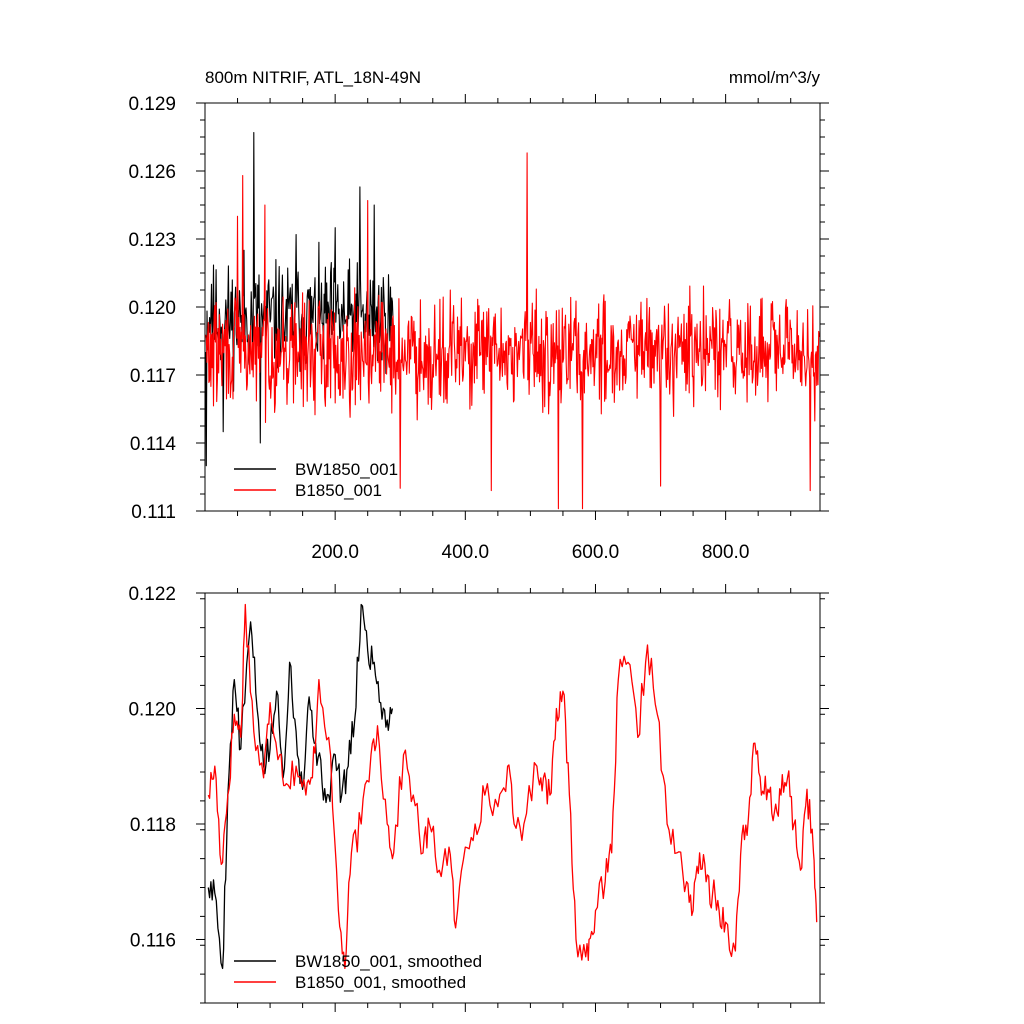  I want to click on x-tick-label: 800.0, so click(726, 552).